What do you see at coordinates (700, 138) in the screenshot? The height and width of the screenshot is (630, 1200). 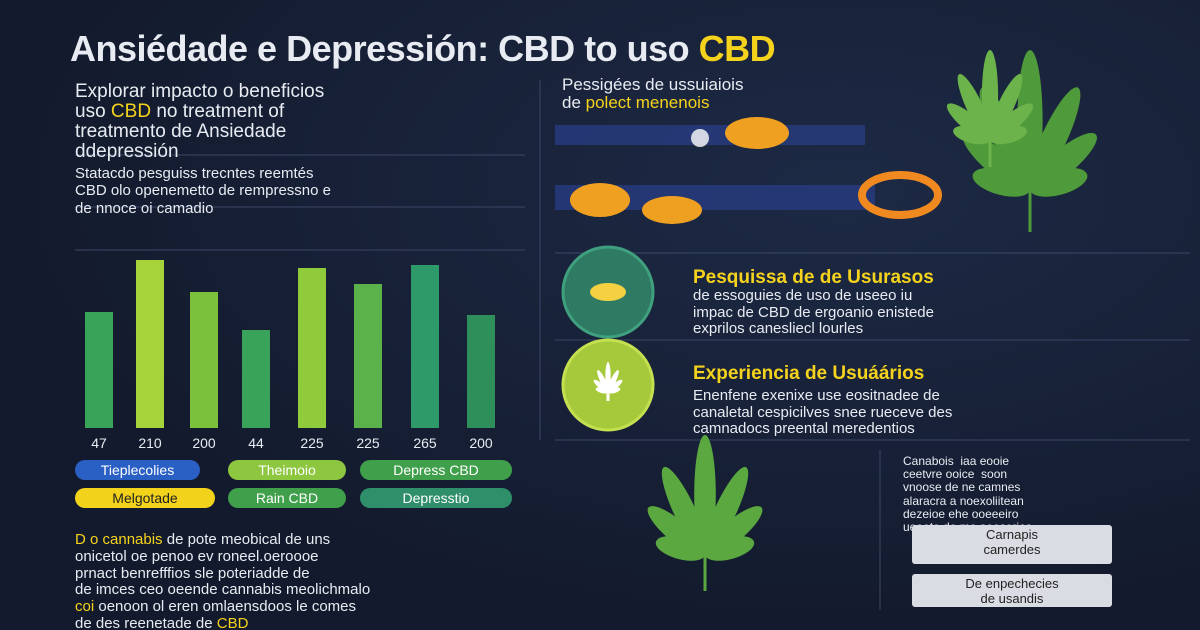 I see `glow` at bounding box center [700, 138].